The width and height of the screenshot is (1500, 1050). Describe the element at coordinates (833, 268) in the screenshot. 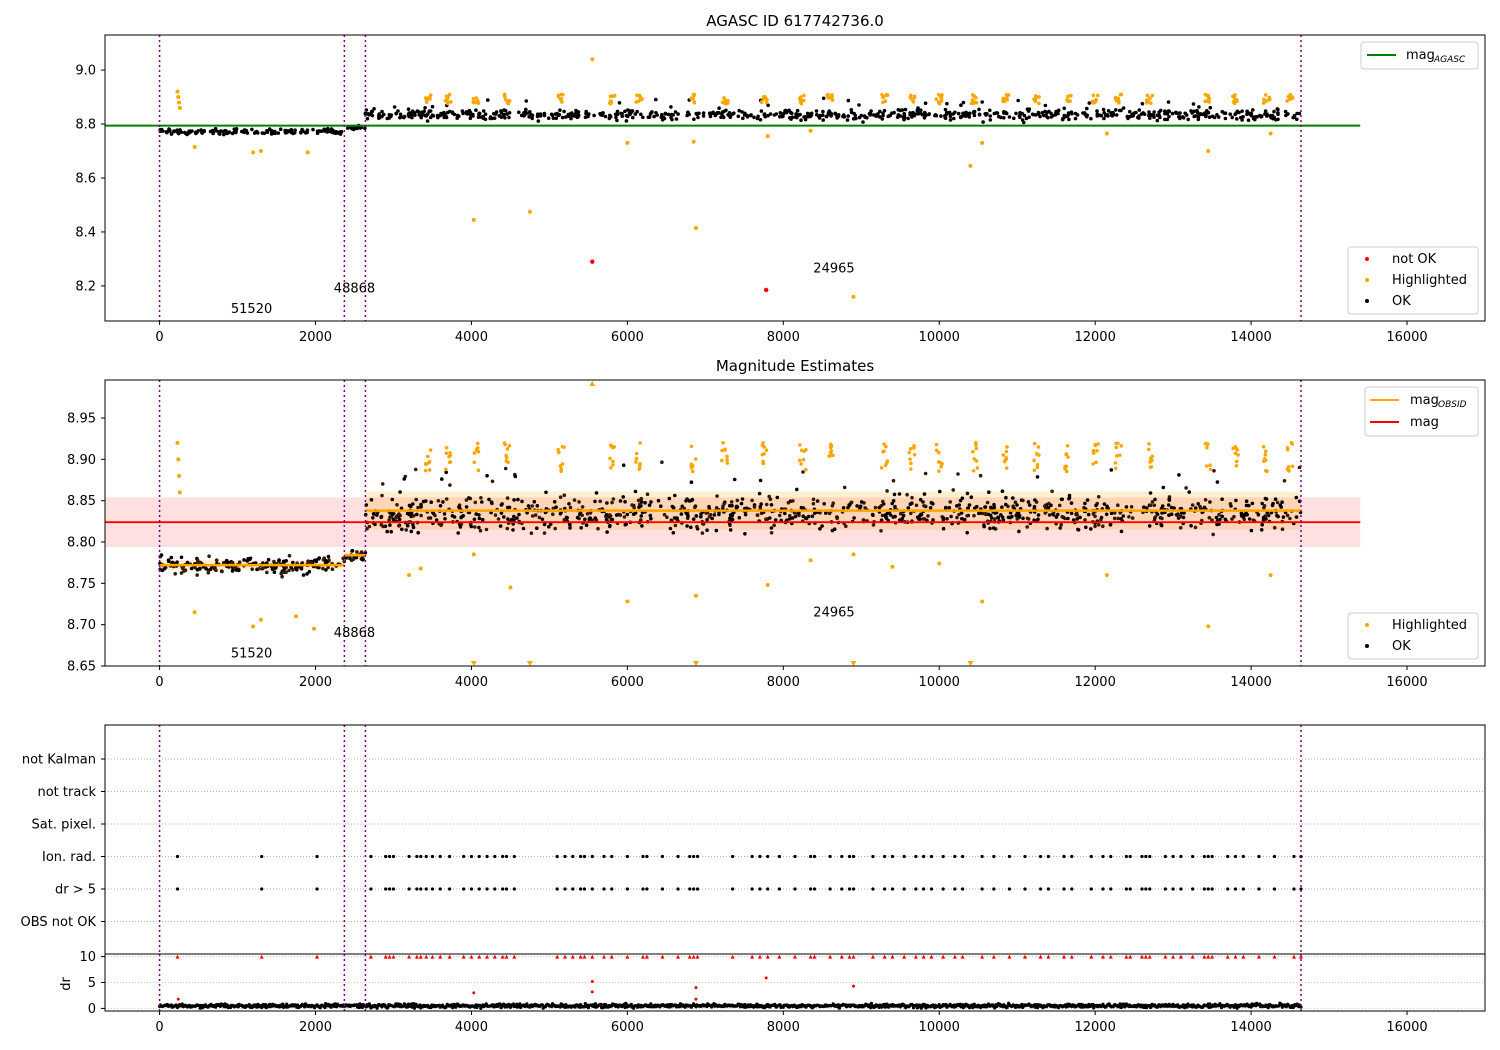

I see `p1-annotation: 24965` at that location.